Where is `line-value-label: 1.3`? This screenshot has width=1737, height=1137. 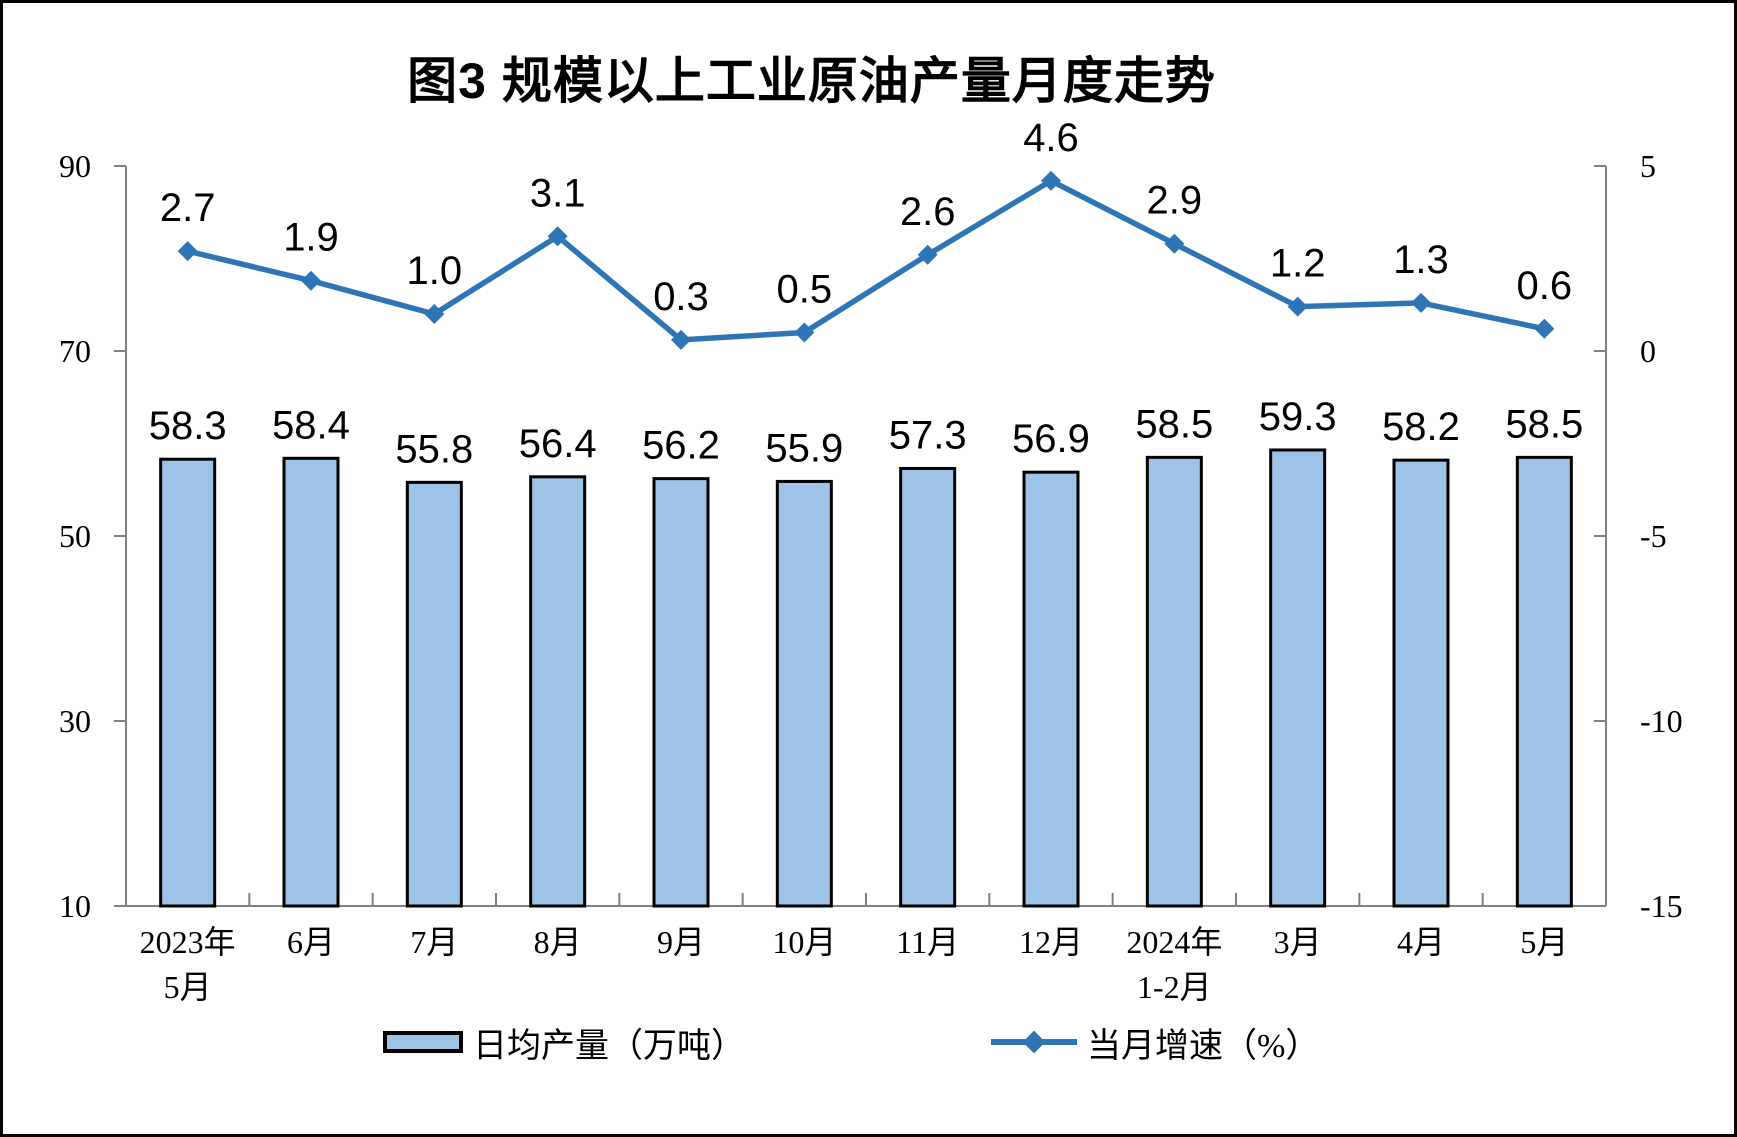 line-value-label: 1.3 is located at coordinates (1421, 260).